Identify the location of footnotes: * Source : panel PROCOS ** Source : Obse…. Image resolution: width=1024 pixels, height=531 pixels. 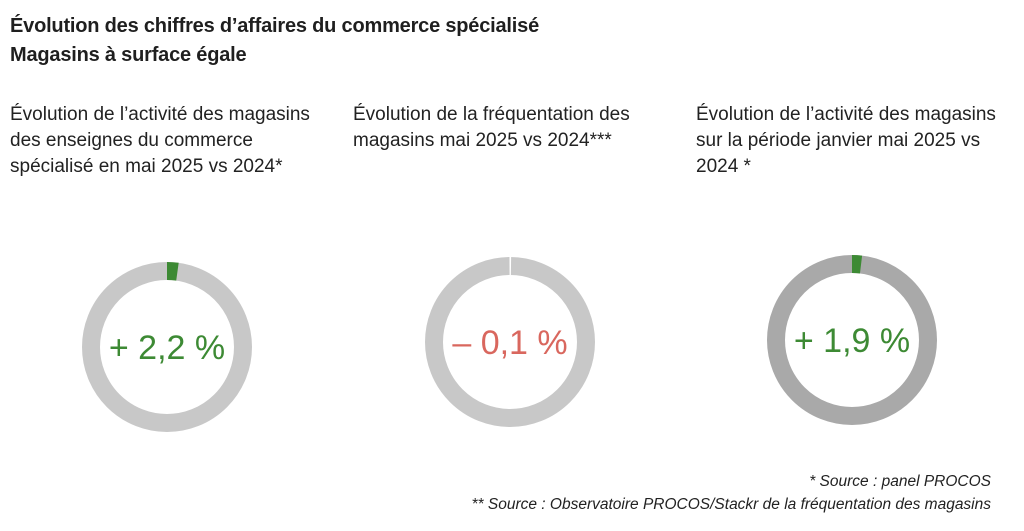
(732, 493).